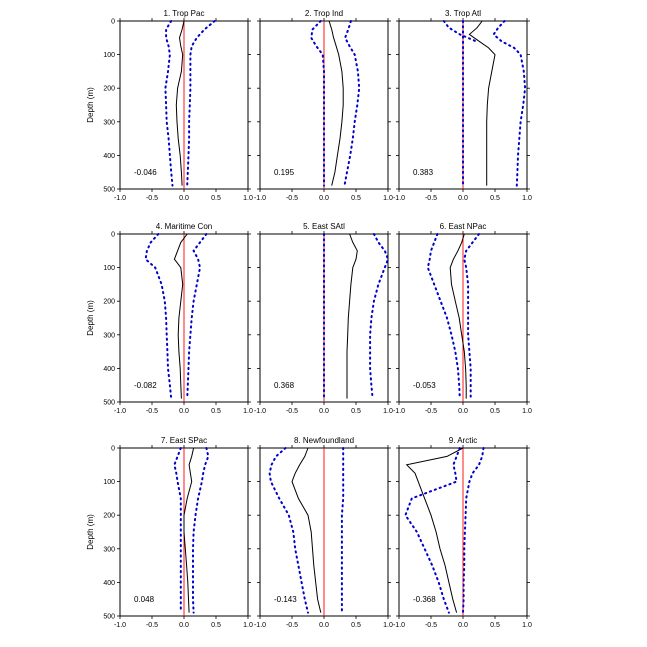  What do you see at coordinates (463, 226) in the screenshot?
I see `panel-title: 6. East NPac` at bounding box center [463, 226].